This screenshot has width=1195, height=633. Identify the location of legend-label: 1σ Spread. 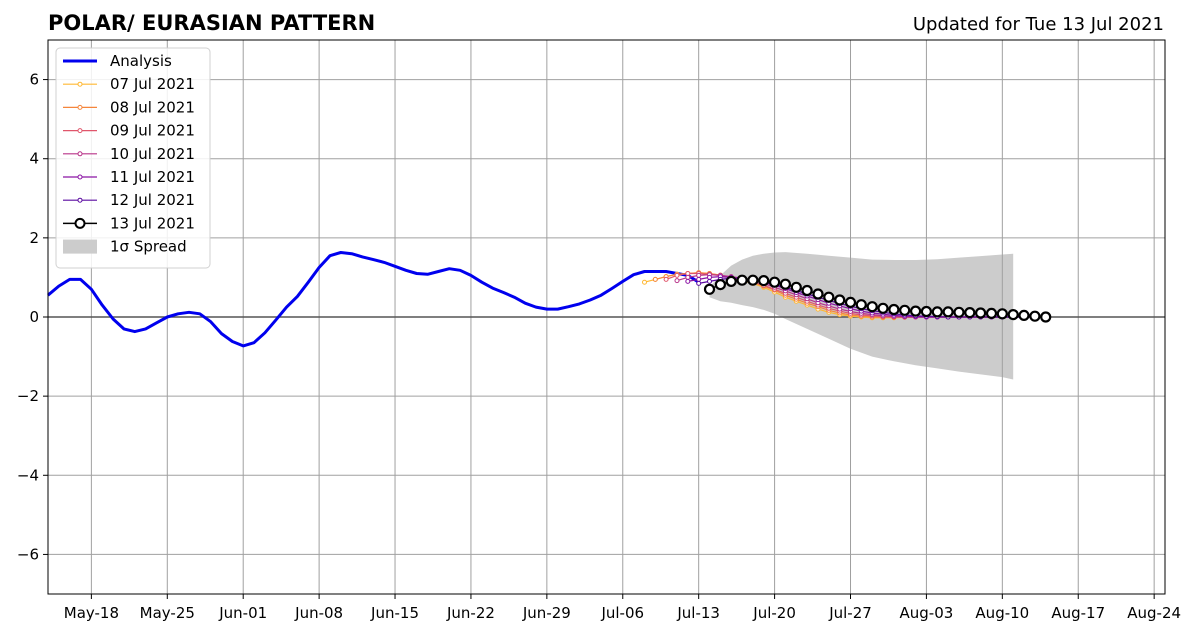
(148, 247).